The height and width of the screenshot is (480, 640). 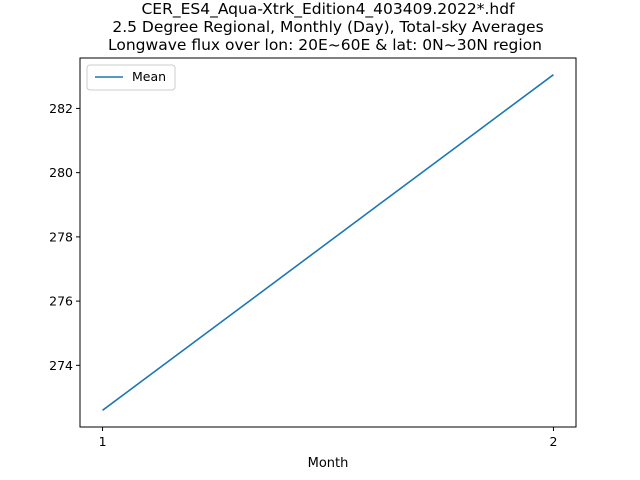 I want to click on legend-box, so click(x=131, y=77).